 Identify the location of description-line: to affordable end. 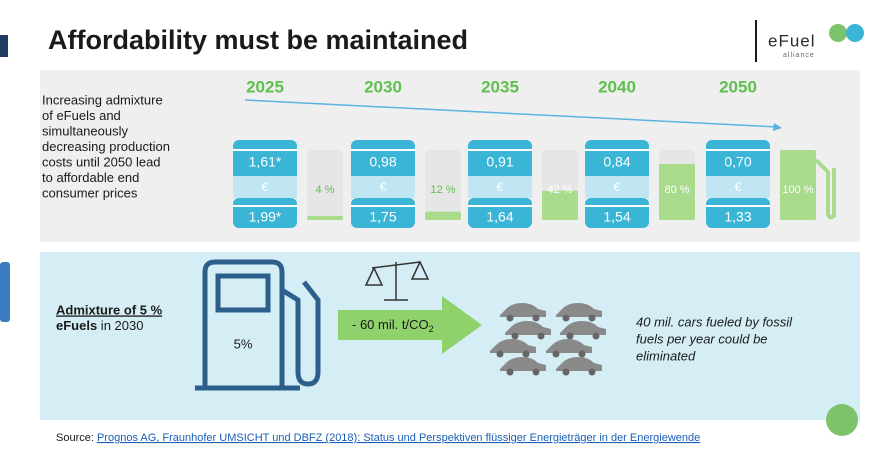
(90, 177).